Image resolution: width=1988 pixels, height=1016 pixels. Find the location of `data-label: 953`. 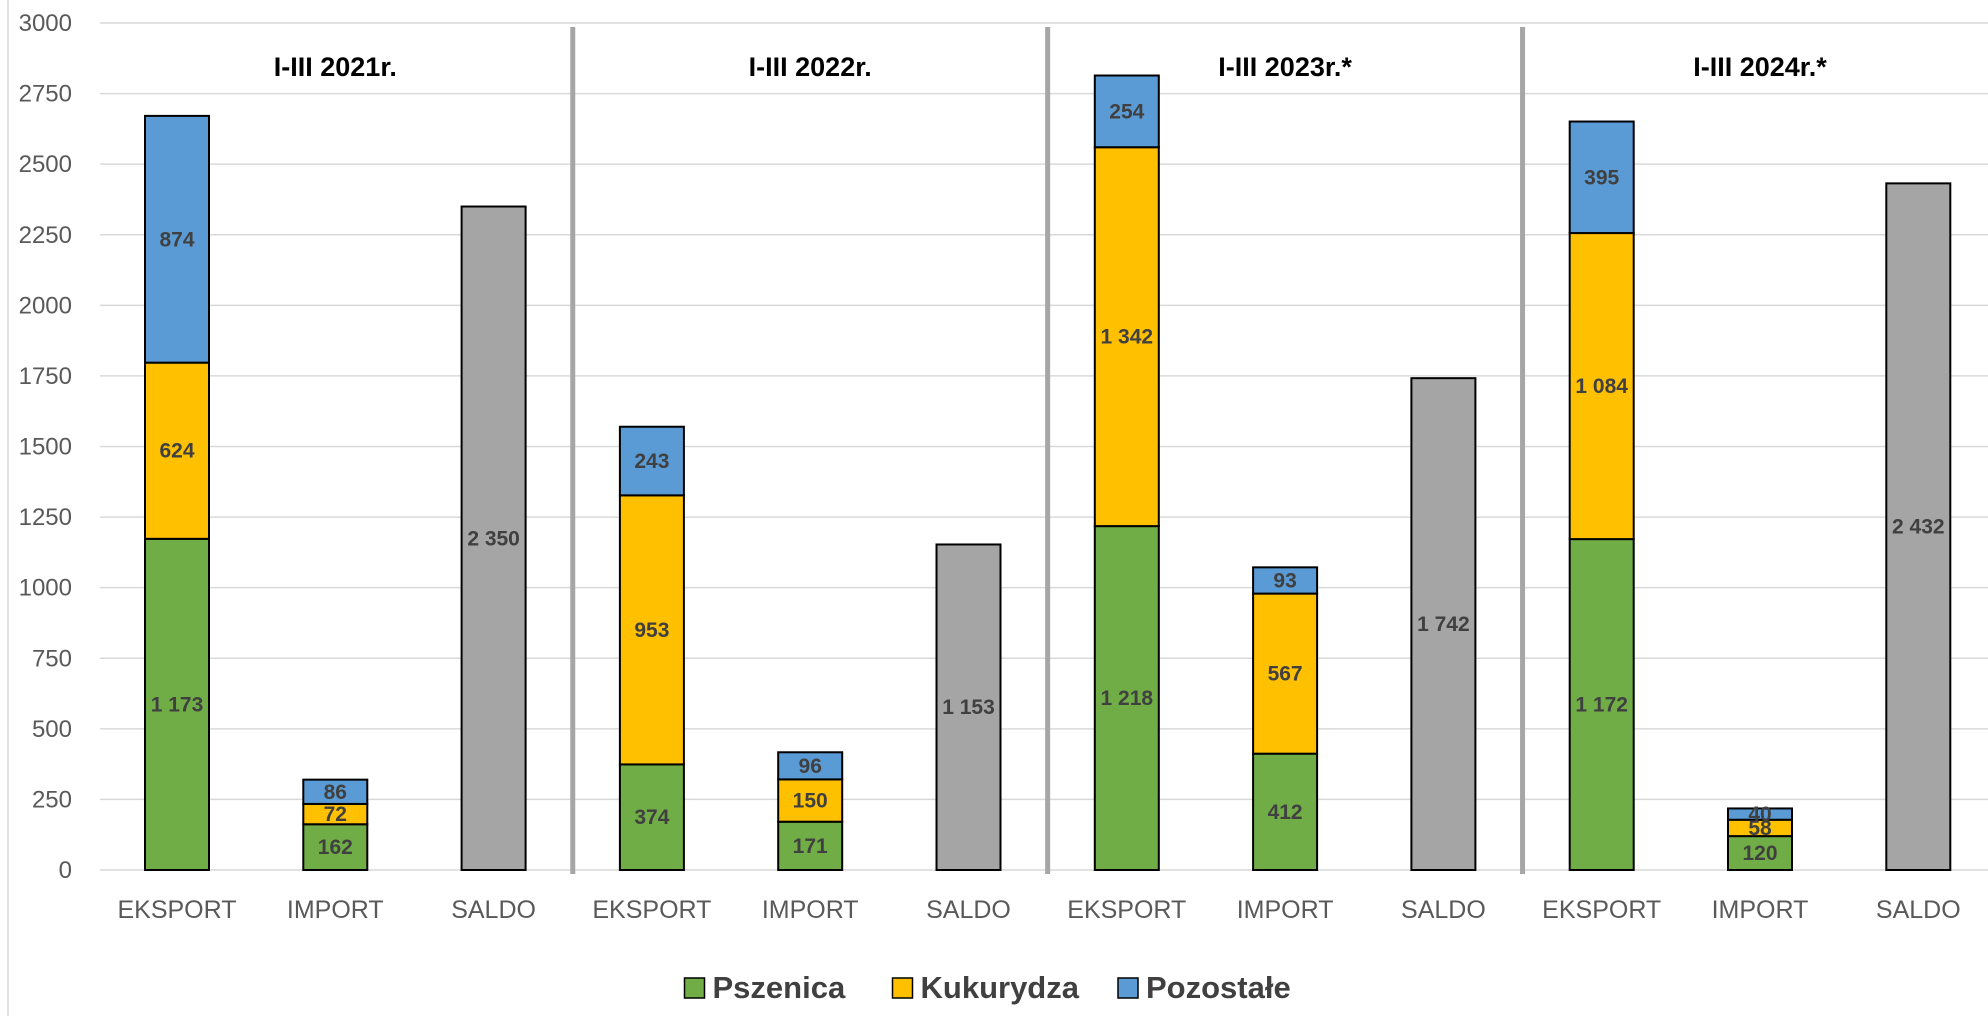

data-label: 953 is located at coordinates (651, 630).